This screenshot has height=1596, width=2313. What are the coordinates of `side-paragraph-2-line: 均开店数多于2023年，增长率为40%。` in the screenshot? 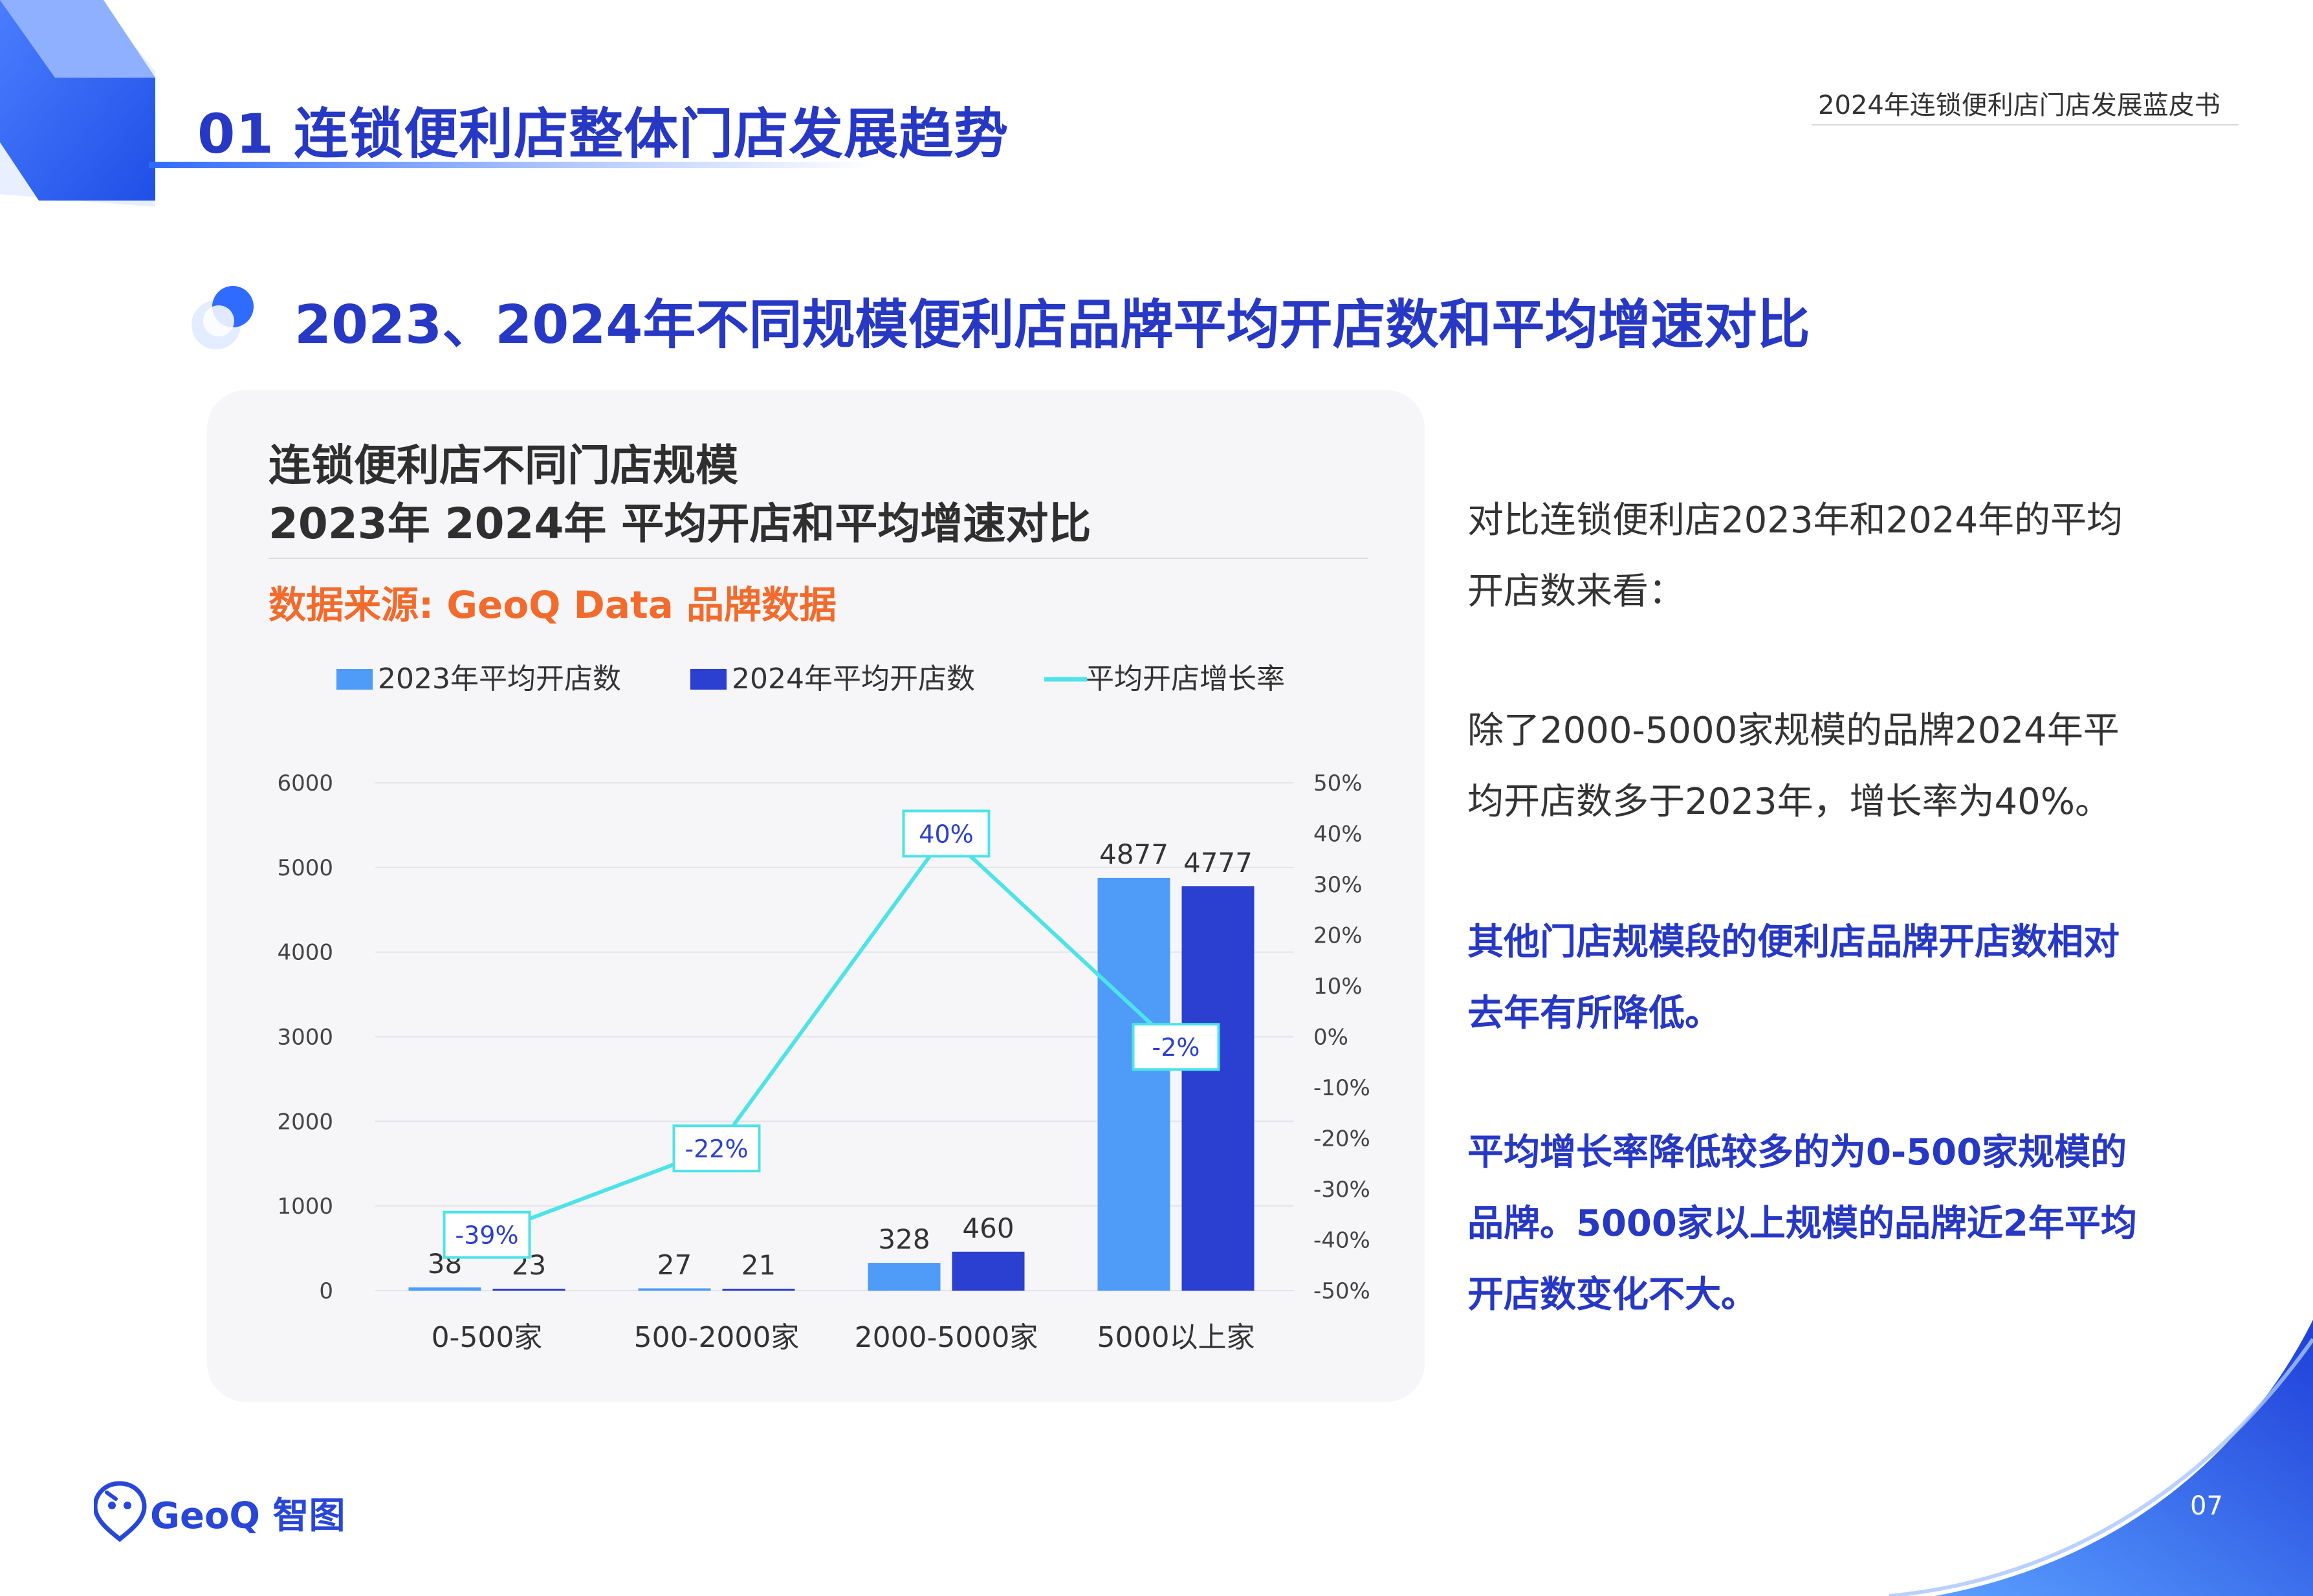 It's located at (1789, 802).